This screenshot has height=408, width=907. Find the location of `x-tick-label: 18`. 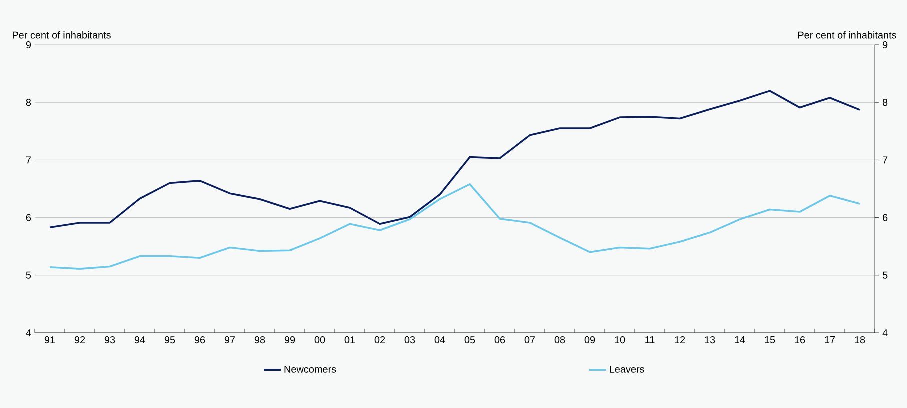

x-tick-label: 18 is located at coordinates (860, 340).